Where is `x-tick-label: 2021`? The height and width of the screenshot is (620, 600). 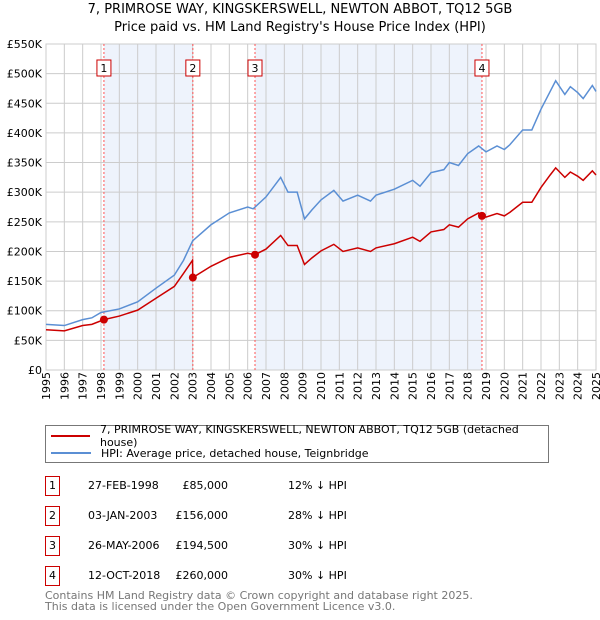
x-tick-label: 2021 is located at coordinates (523, 386).